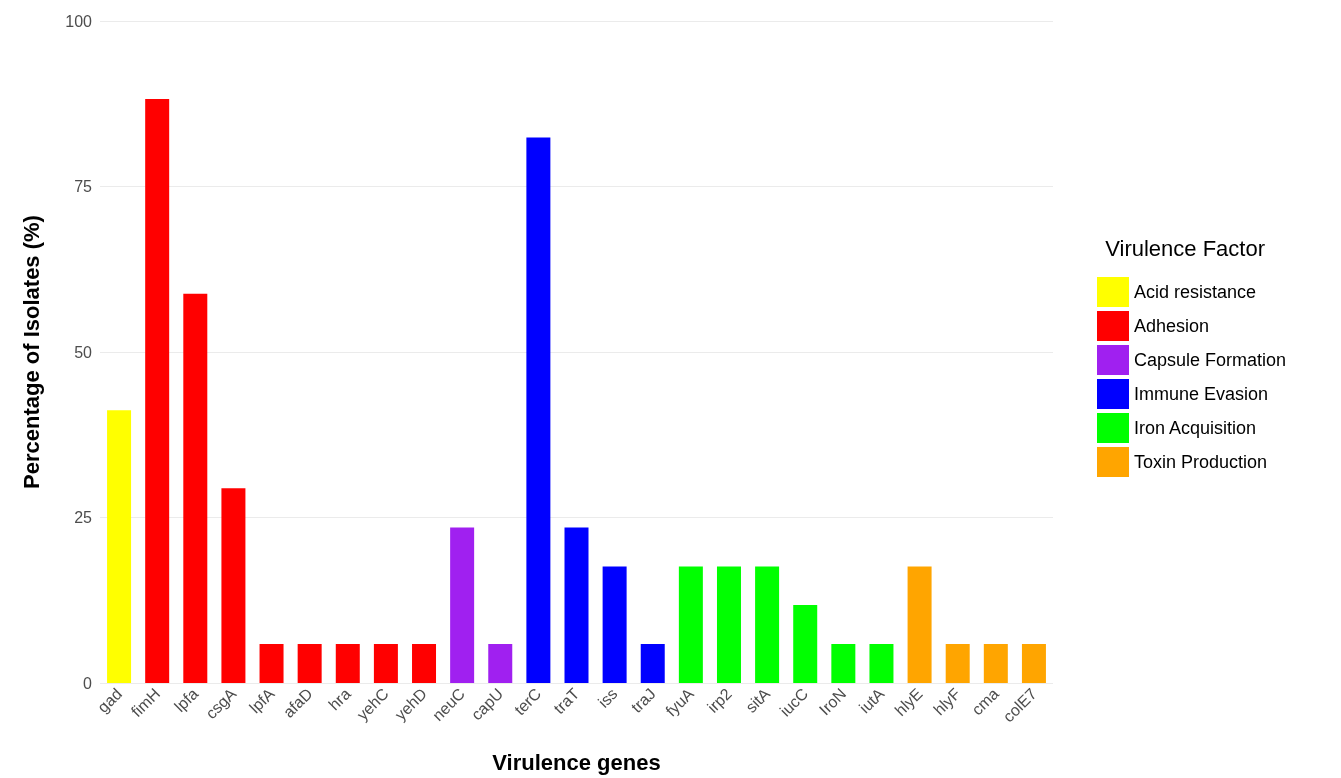 This screenshot has width=1341, height=778. Describe the element at coordinates (758, 700) in the screenshot. I see `x-tick-label: sitA` at that location.